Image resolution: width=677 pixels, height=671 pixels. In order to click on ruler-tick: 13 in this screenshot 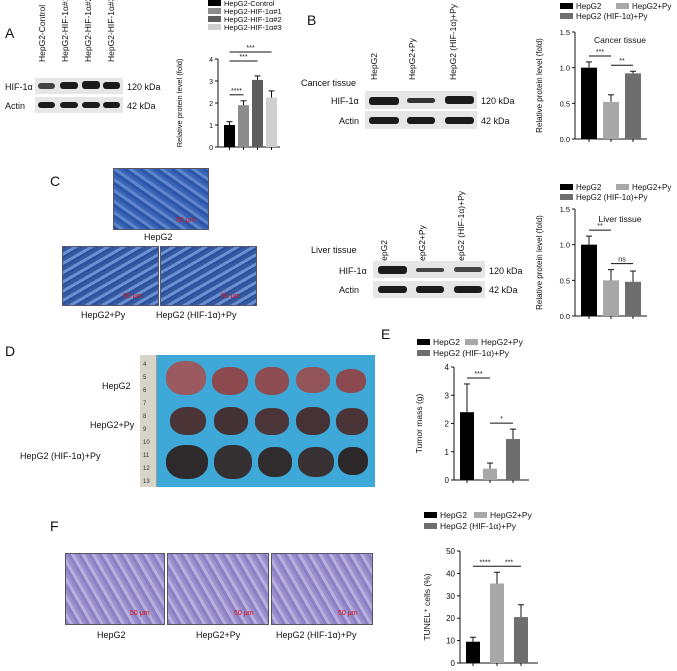, I will do `click(146, 482)`.